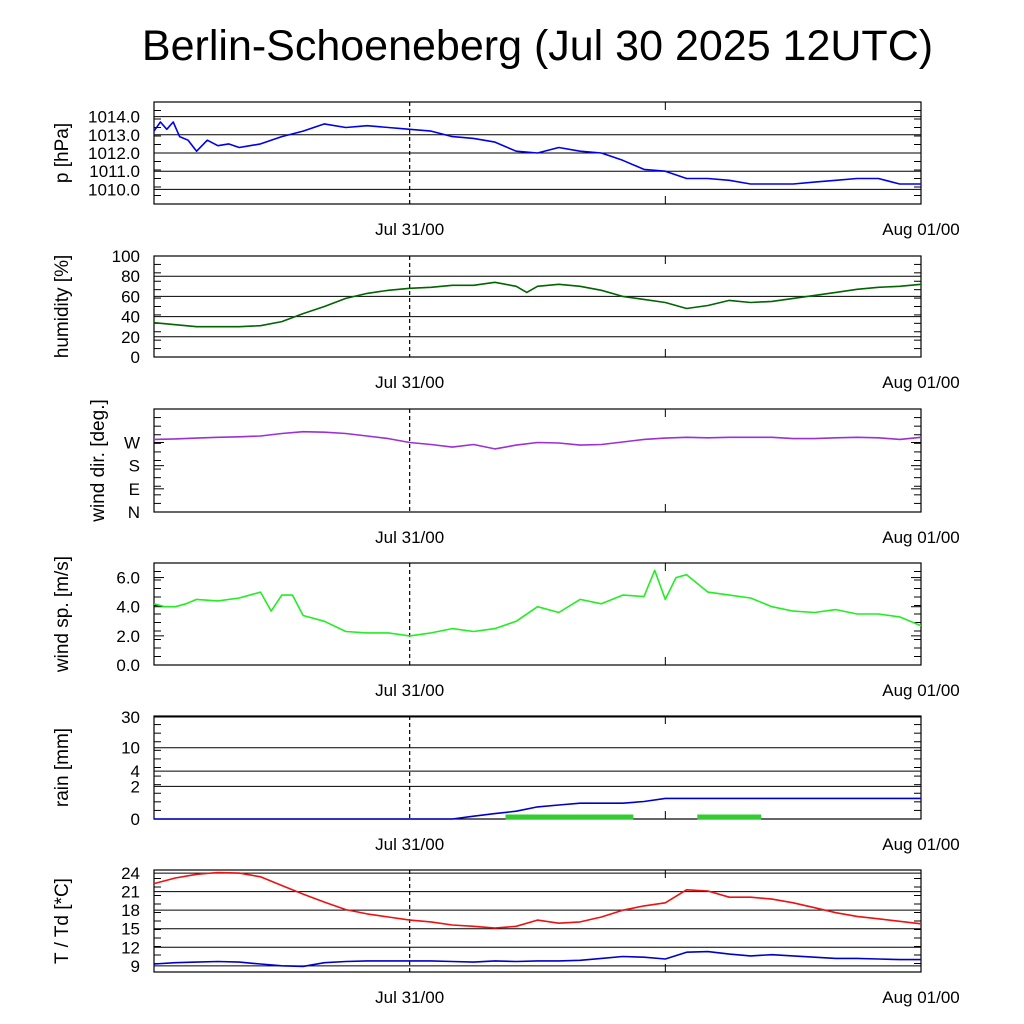 This screenshot has width=1024, height=1024. What do you see at coordinates (134, 512) in the screenshot?
I see `y-tick-label: N` at bounding box center [134, 512].